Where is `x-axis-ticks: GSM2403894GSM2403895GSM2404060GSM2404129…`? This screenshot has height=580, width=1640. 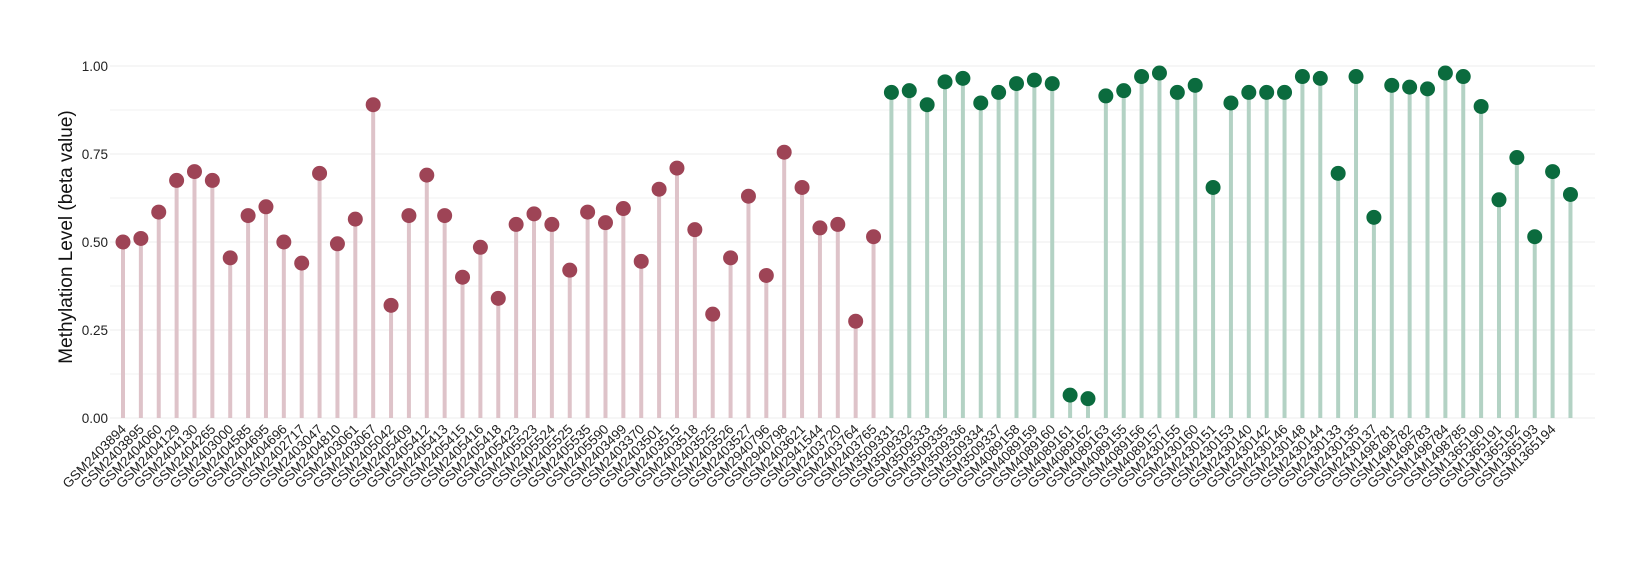 x-axis-ticks: GSM2403894GSM2403895GSM2404060GSM2404129… is located at coordinates (809, 456).